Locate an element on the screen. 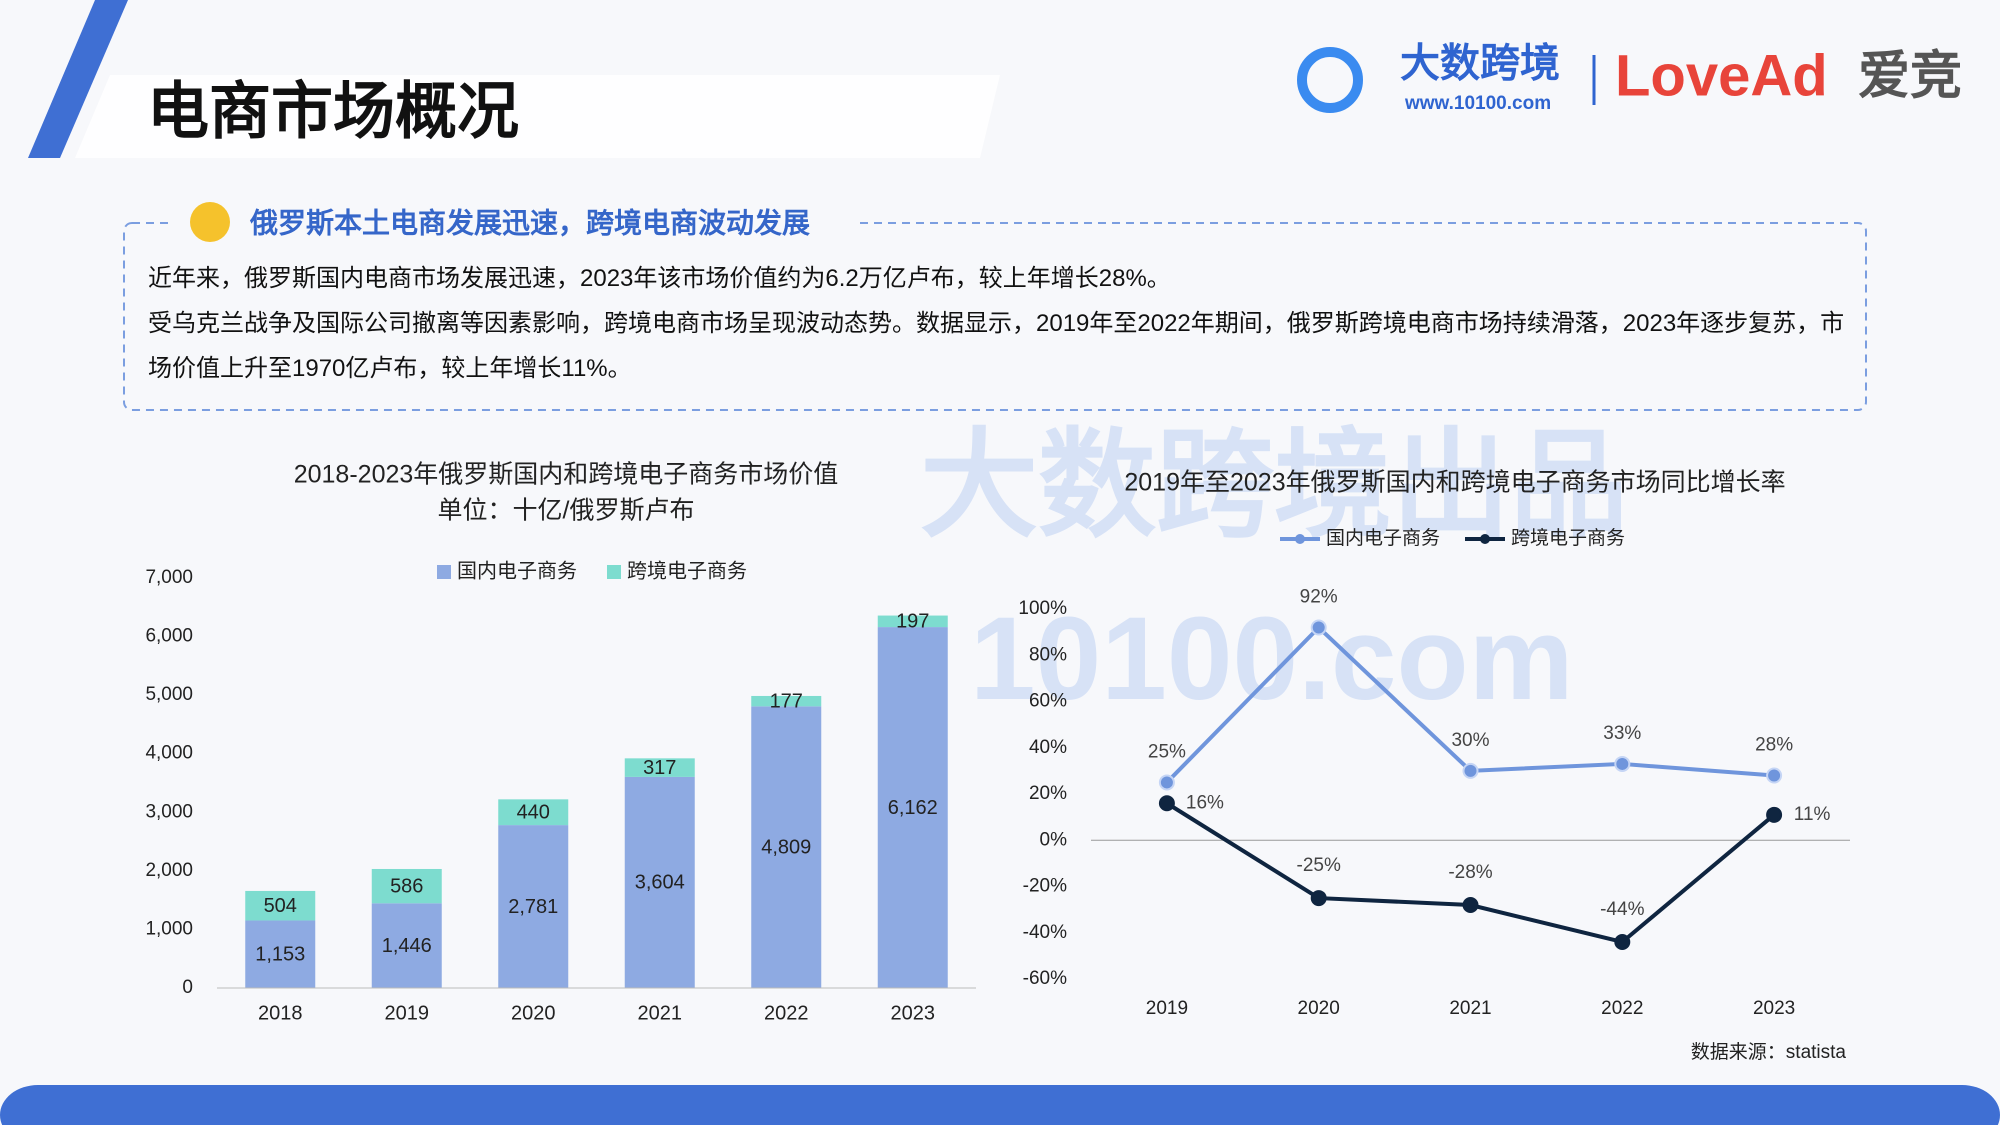 The image size is (2000, 1125). data-label: 16% is located at coordinates (1205, 802).